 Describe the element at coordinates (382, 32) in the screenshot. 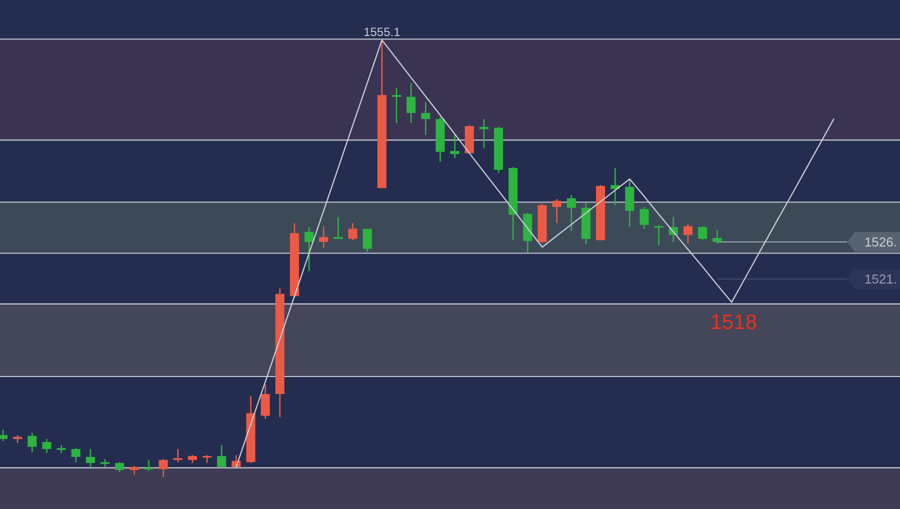

I see `annotation: 1555.1` at that location.